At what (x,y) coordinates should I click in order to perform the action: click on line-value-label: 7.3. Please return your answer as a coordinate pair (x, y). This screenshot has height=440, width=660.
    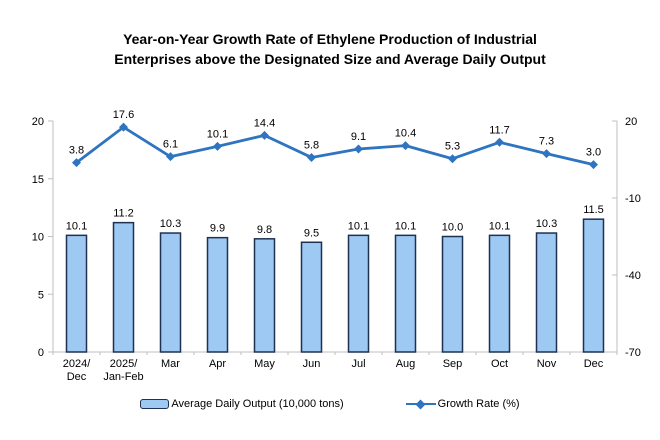
    Looking at the image, I should click on (546, 142).